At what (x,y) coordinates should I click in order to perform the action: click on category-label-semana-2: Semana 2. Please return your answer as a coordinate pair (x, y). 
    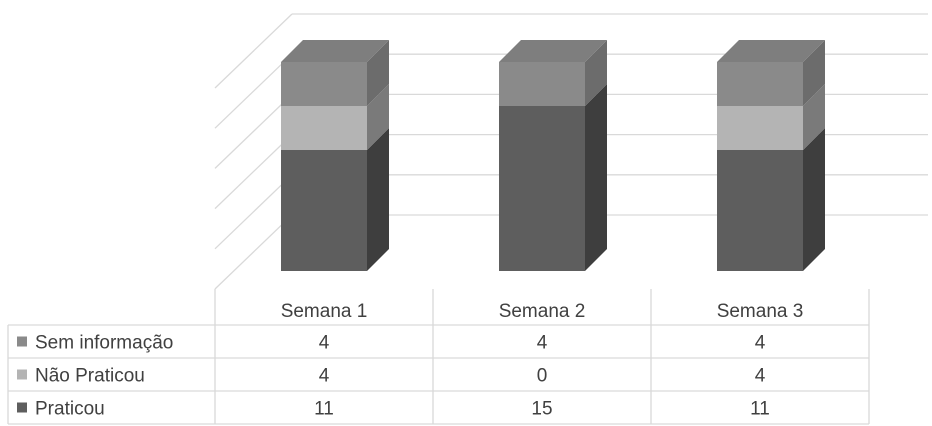
    Looking at the image, I should click on (542, 311).